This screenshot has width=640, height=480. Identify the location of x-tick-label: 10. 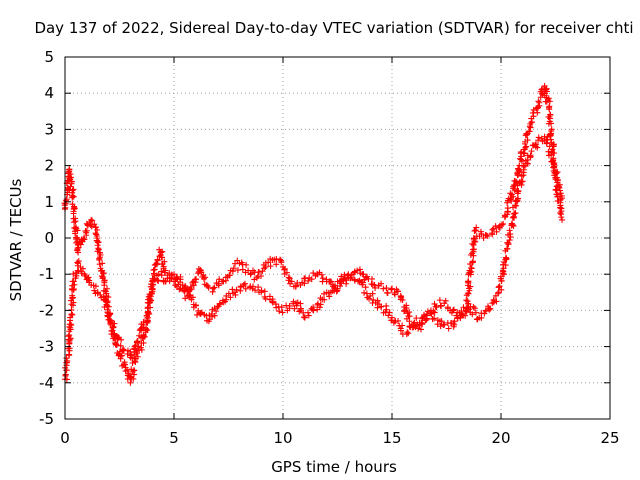
(282, 438).